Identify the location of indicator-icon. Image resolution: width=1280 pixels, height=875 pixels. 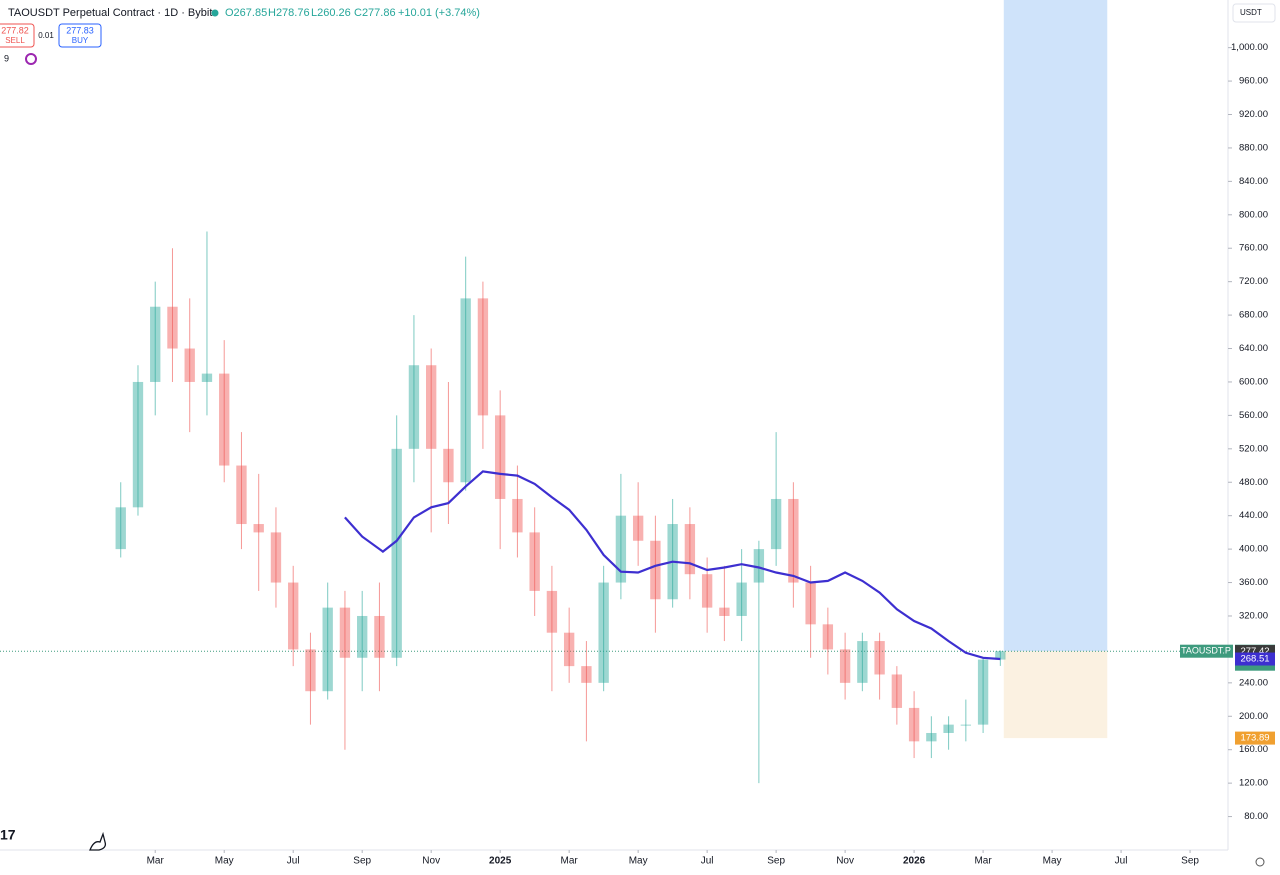
(31, 59).